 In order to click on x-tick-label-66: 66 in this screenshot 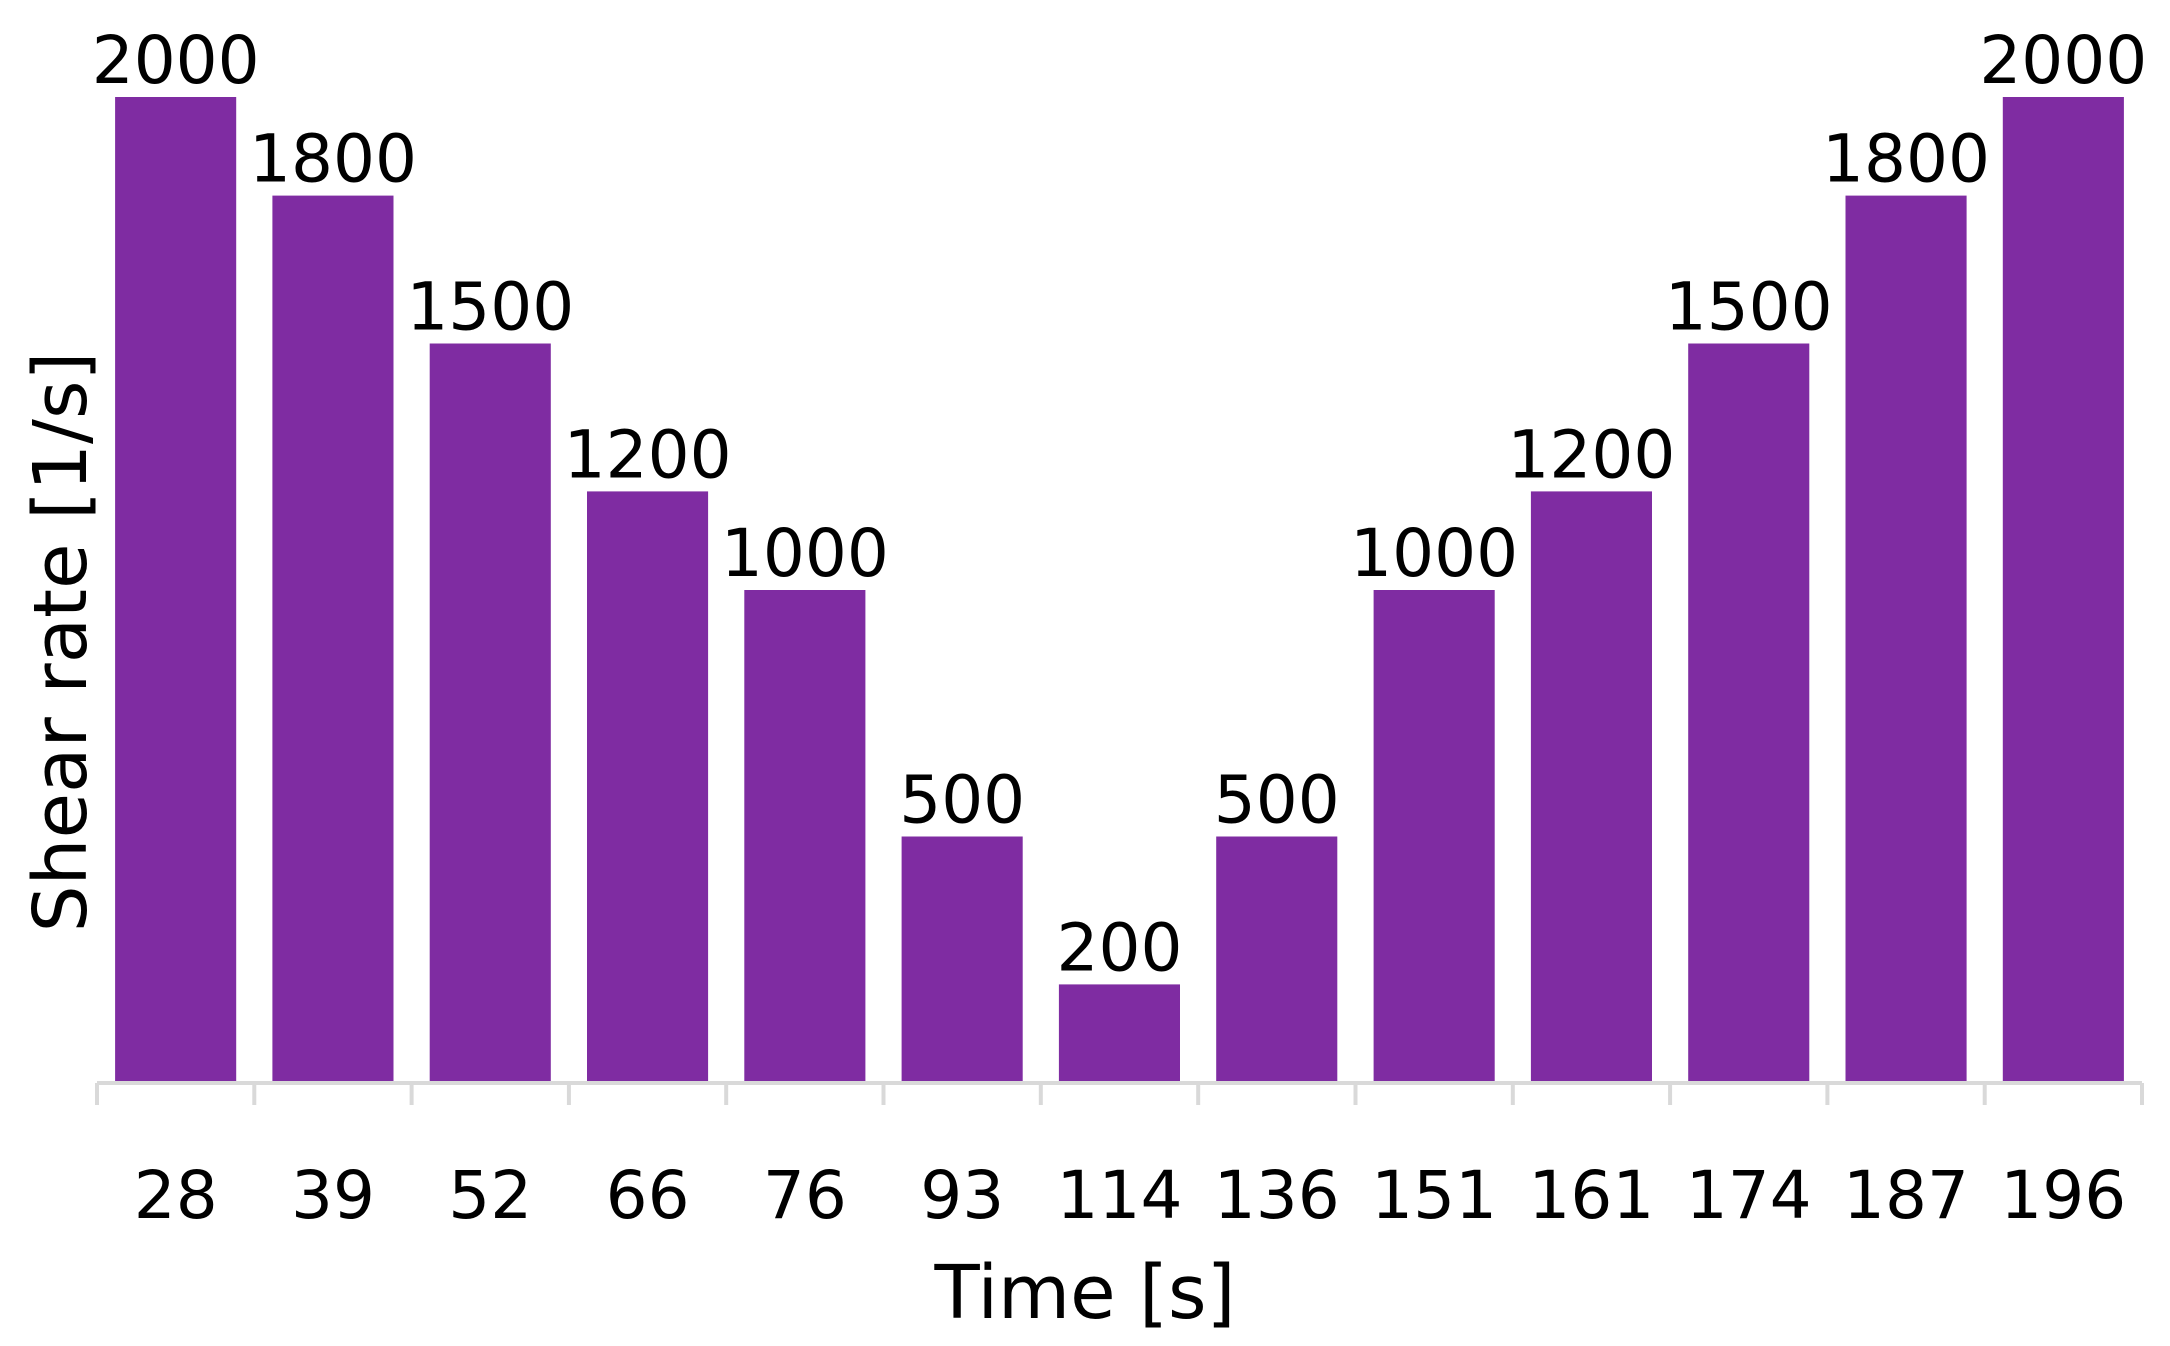, I will do `click(648, 1195)`.